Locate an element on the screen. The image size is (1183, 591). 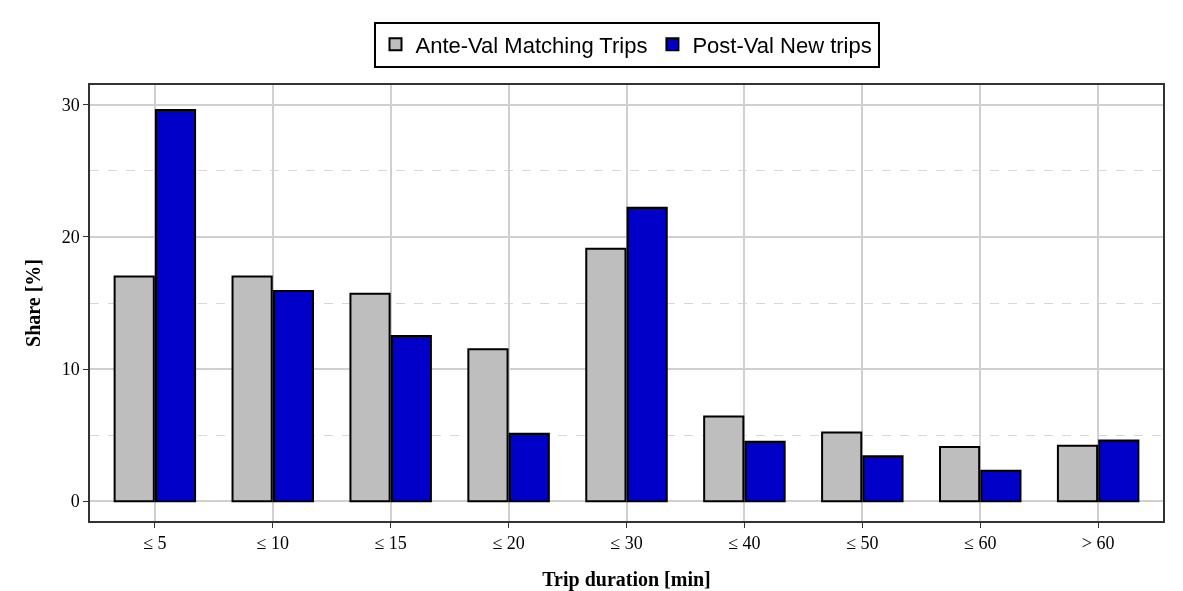
y-tick-label: 20 is located at coordinates (70, 237).